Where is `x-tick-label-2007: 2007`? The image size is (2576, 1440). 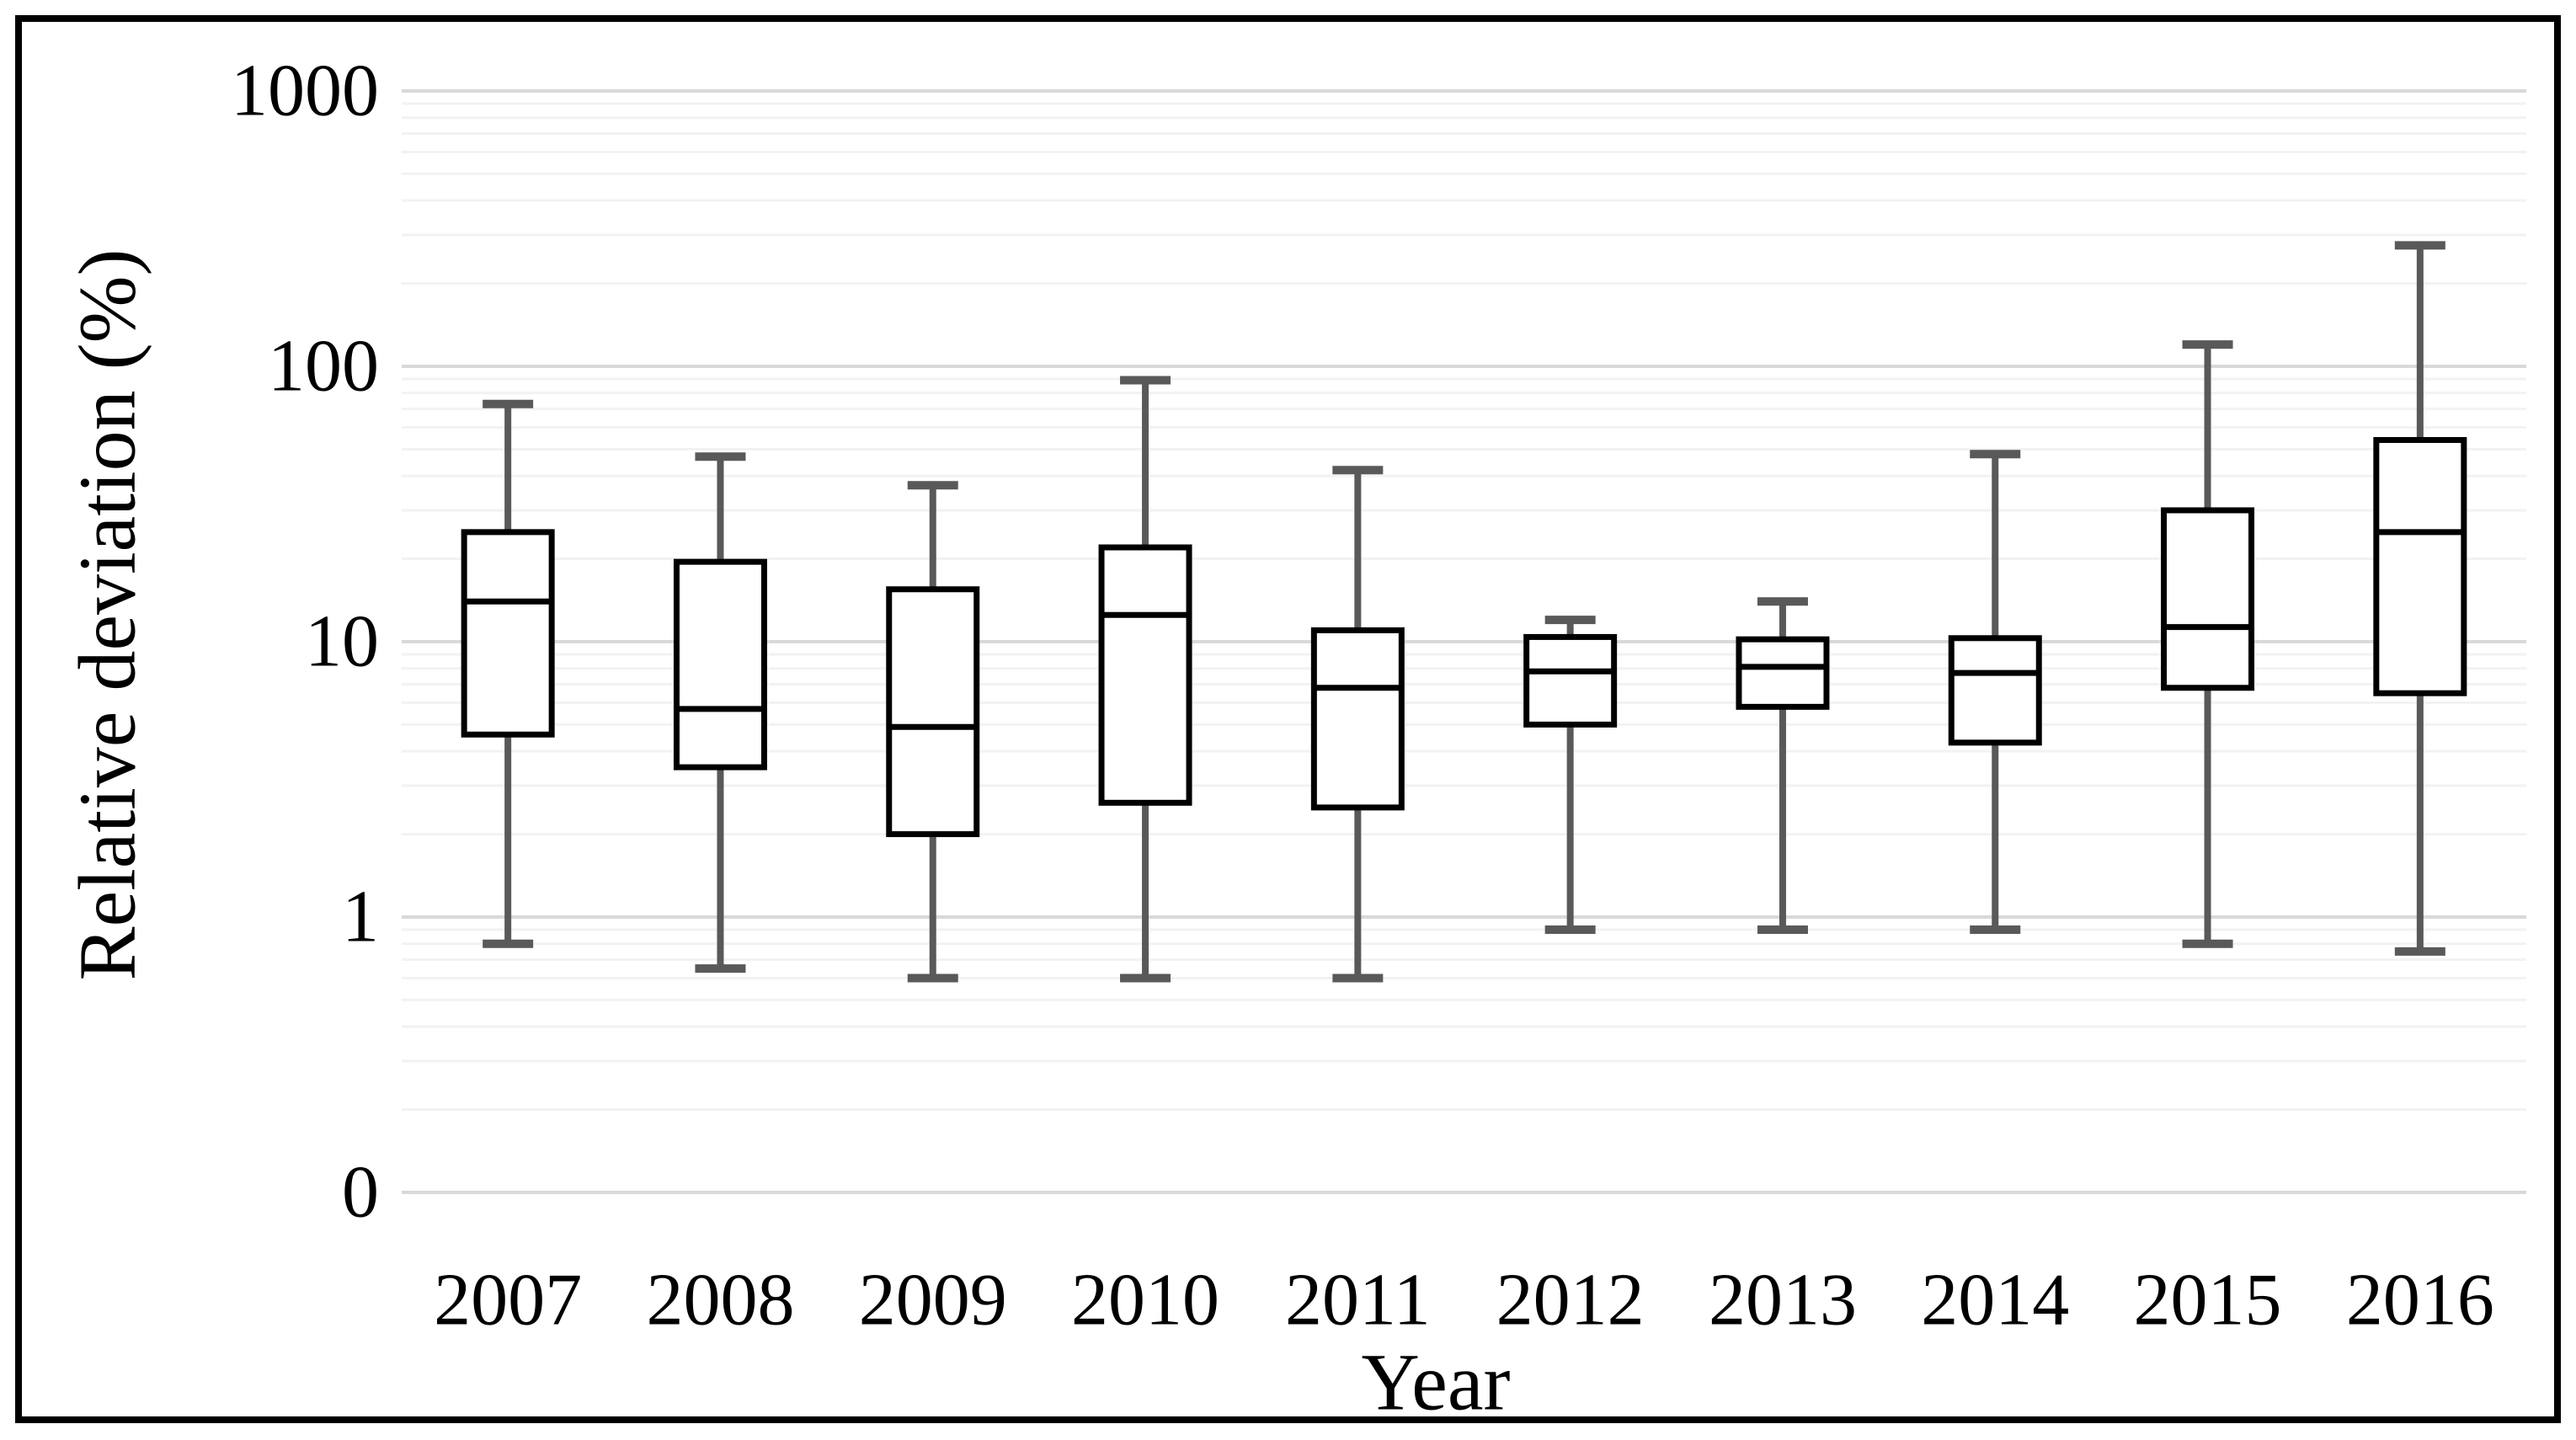
x-tick-label-2007: 2007 is located at coordinates (508, 1300).